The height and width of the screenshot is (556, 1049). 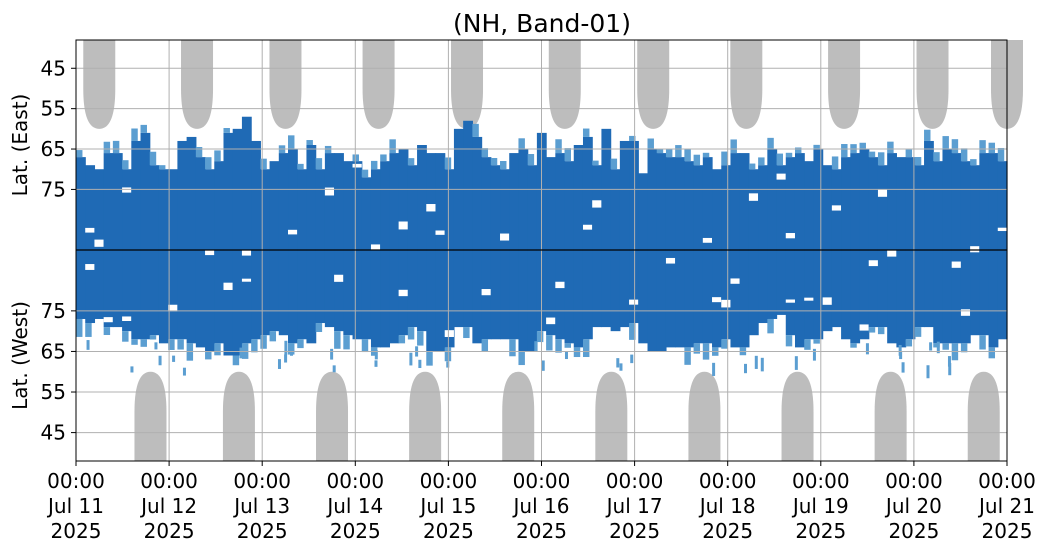 What do you see at coordinates (727, 506) in the screenshot?
I see `x-tick-label: Jul 18` at bounding box center [727, 506].